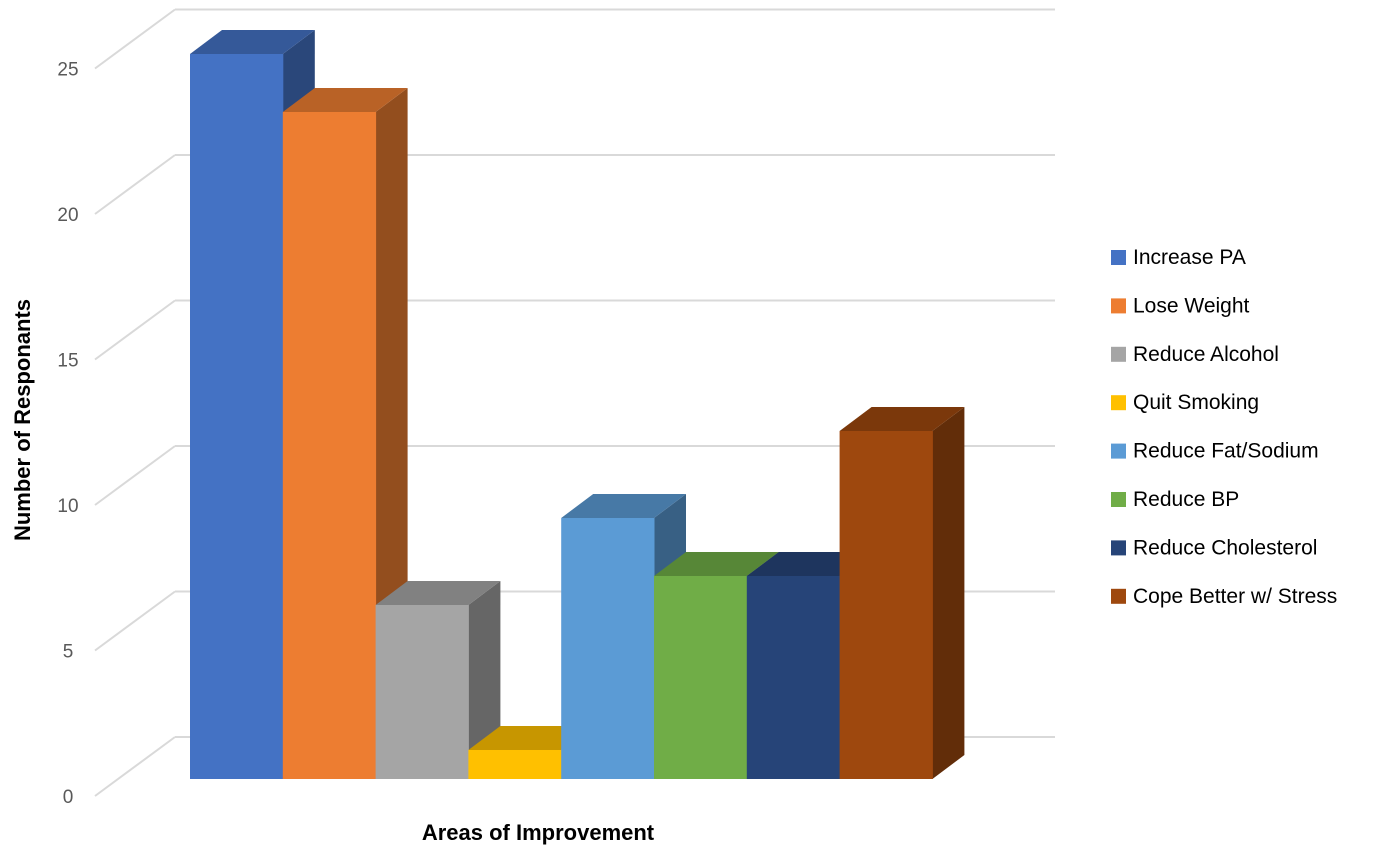 The height and width of the screenshot is (850, 1398). I want to click on legend-item: Cope Better w/ Stress, so click(1224, 596).